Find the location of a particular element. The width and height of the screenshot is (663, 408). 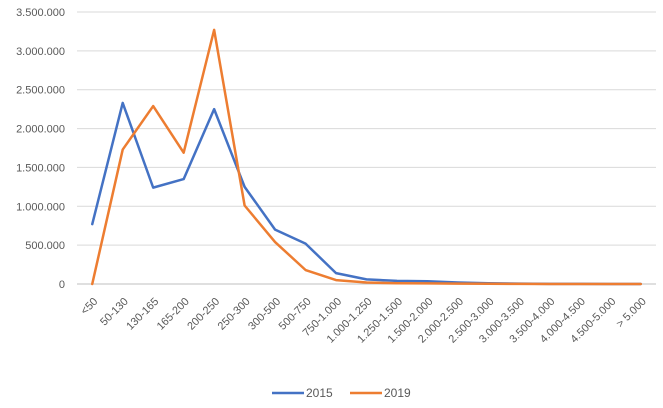

legend-label: 2015 is located at coordinates (319, 393).